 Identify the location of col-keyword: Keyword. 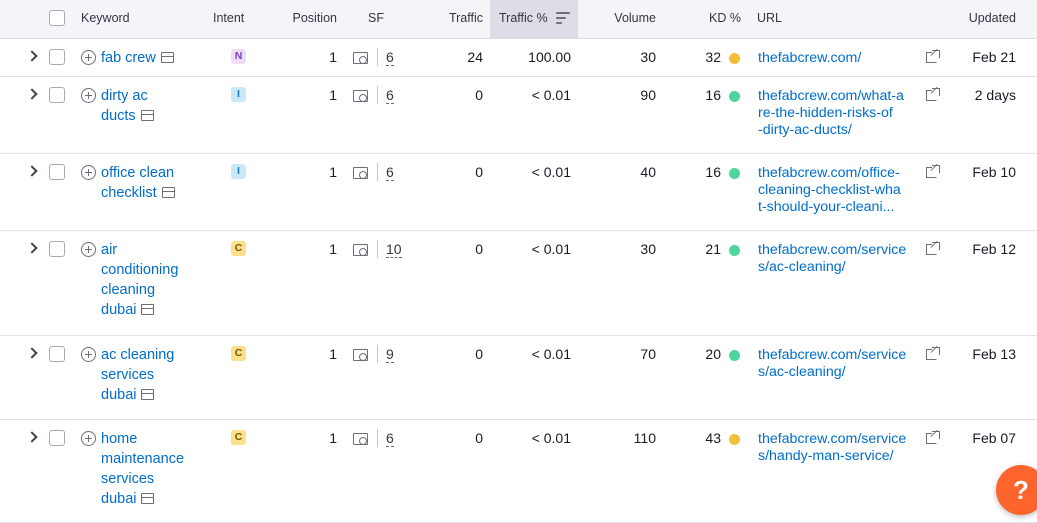
(105, 18).